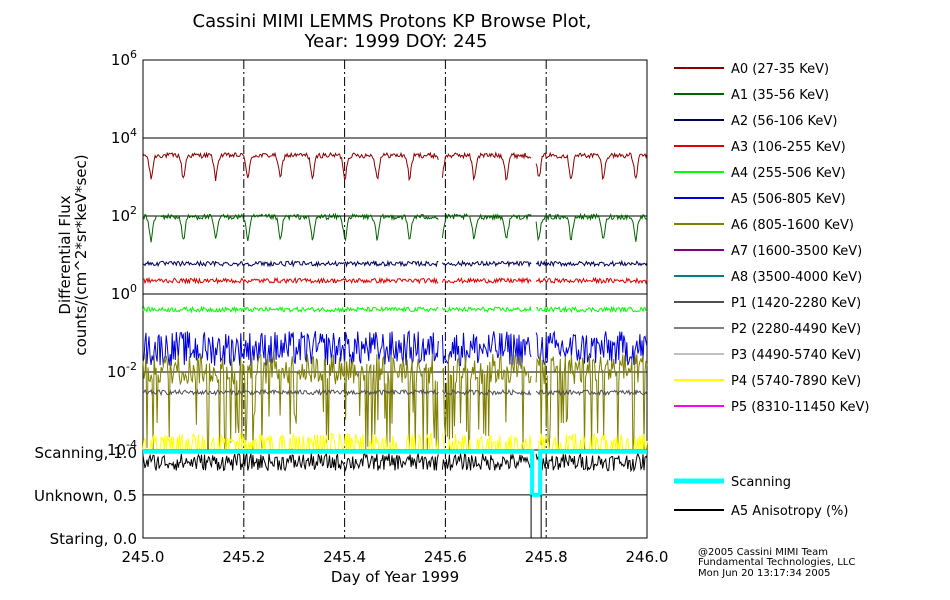  I want to click on y-tick-label: 10⁻², so click(122, 370).